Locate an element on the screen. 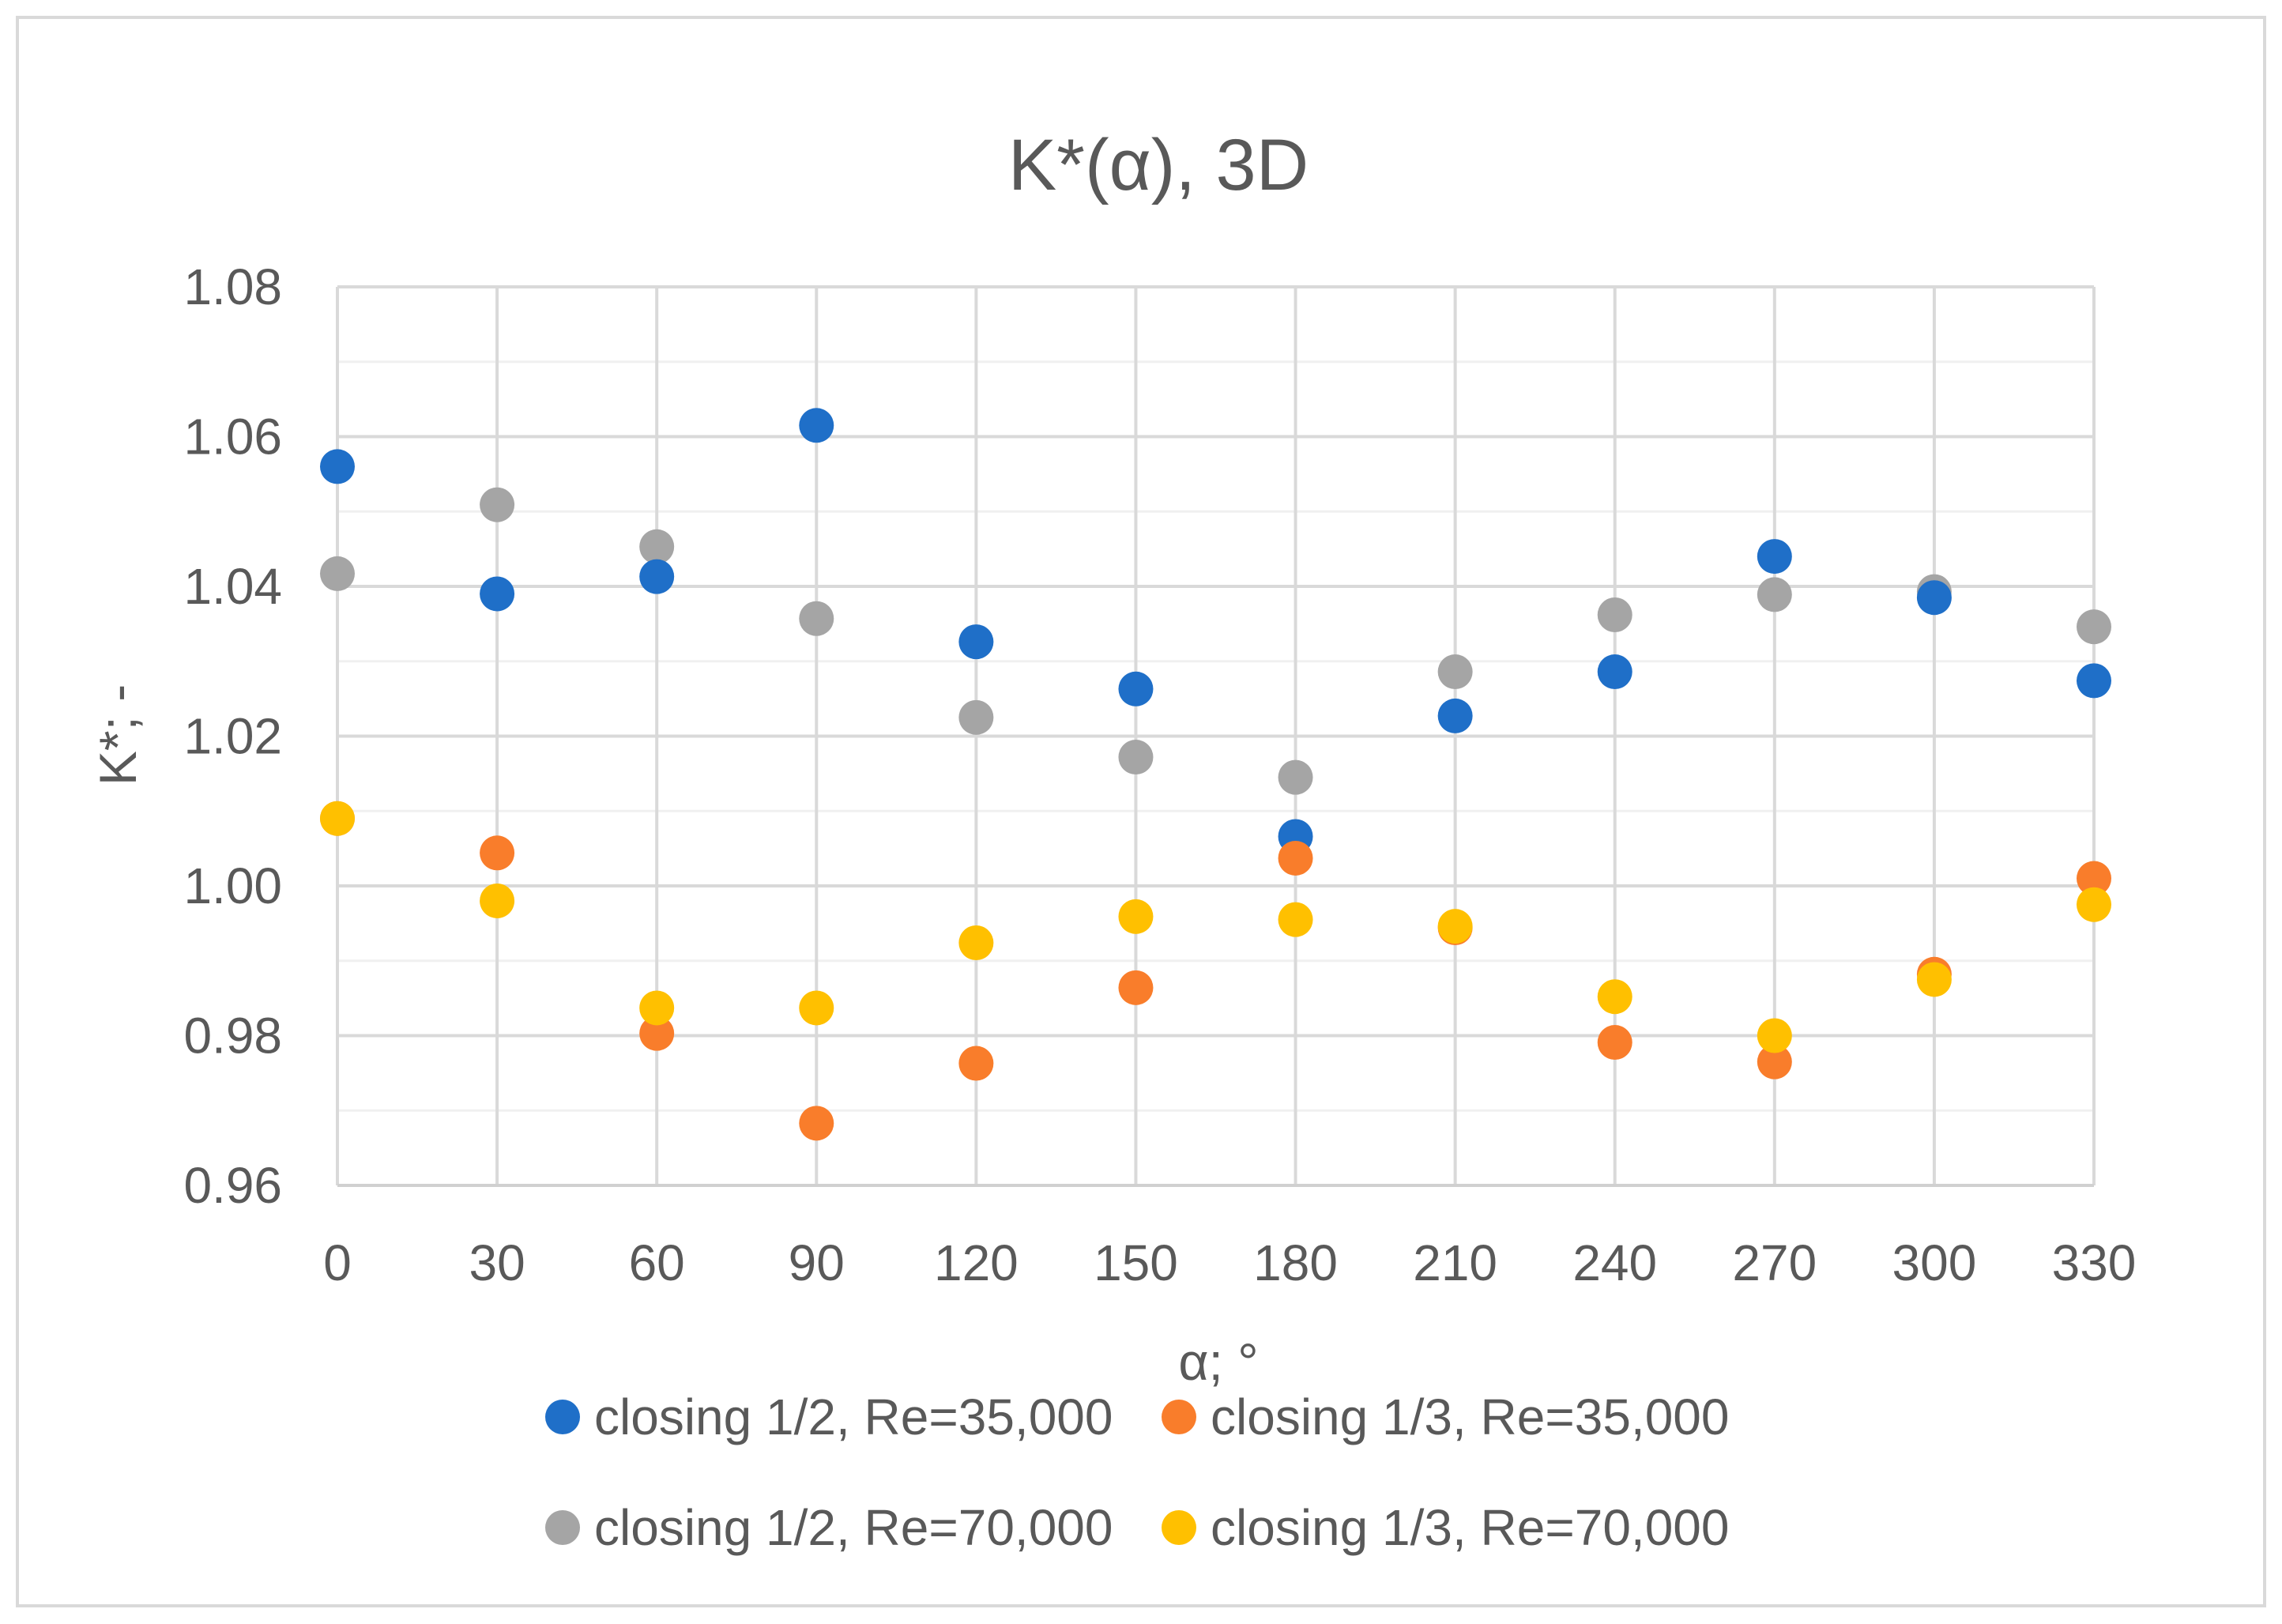 This screenshot has width=2282, height=1624. x-tick-label: 300 is located at coordinates (1934, 1262).